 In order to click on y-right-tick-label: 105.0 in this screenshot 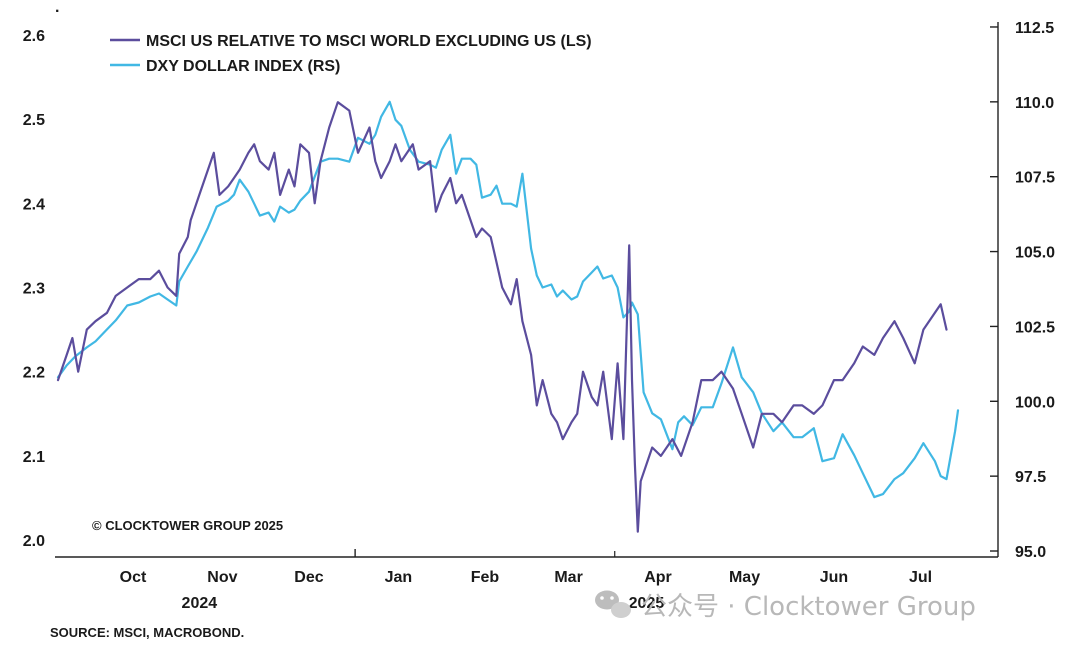, I will do `click(1035, 253)`.